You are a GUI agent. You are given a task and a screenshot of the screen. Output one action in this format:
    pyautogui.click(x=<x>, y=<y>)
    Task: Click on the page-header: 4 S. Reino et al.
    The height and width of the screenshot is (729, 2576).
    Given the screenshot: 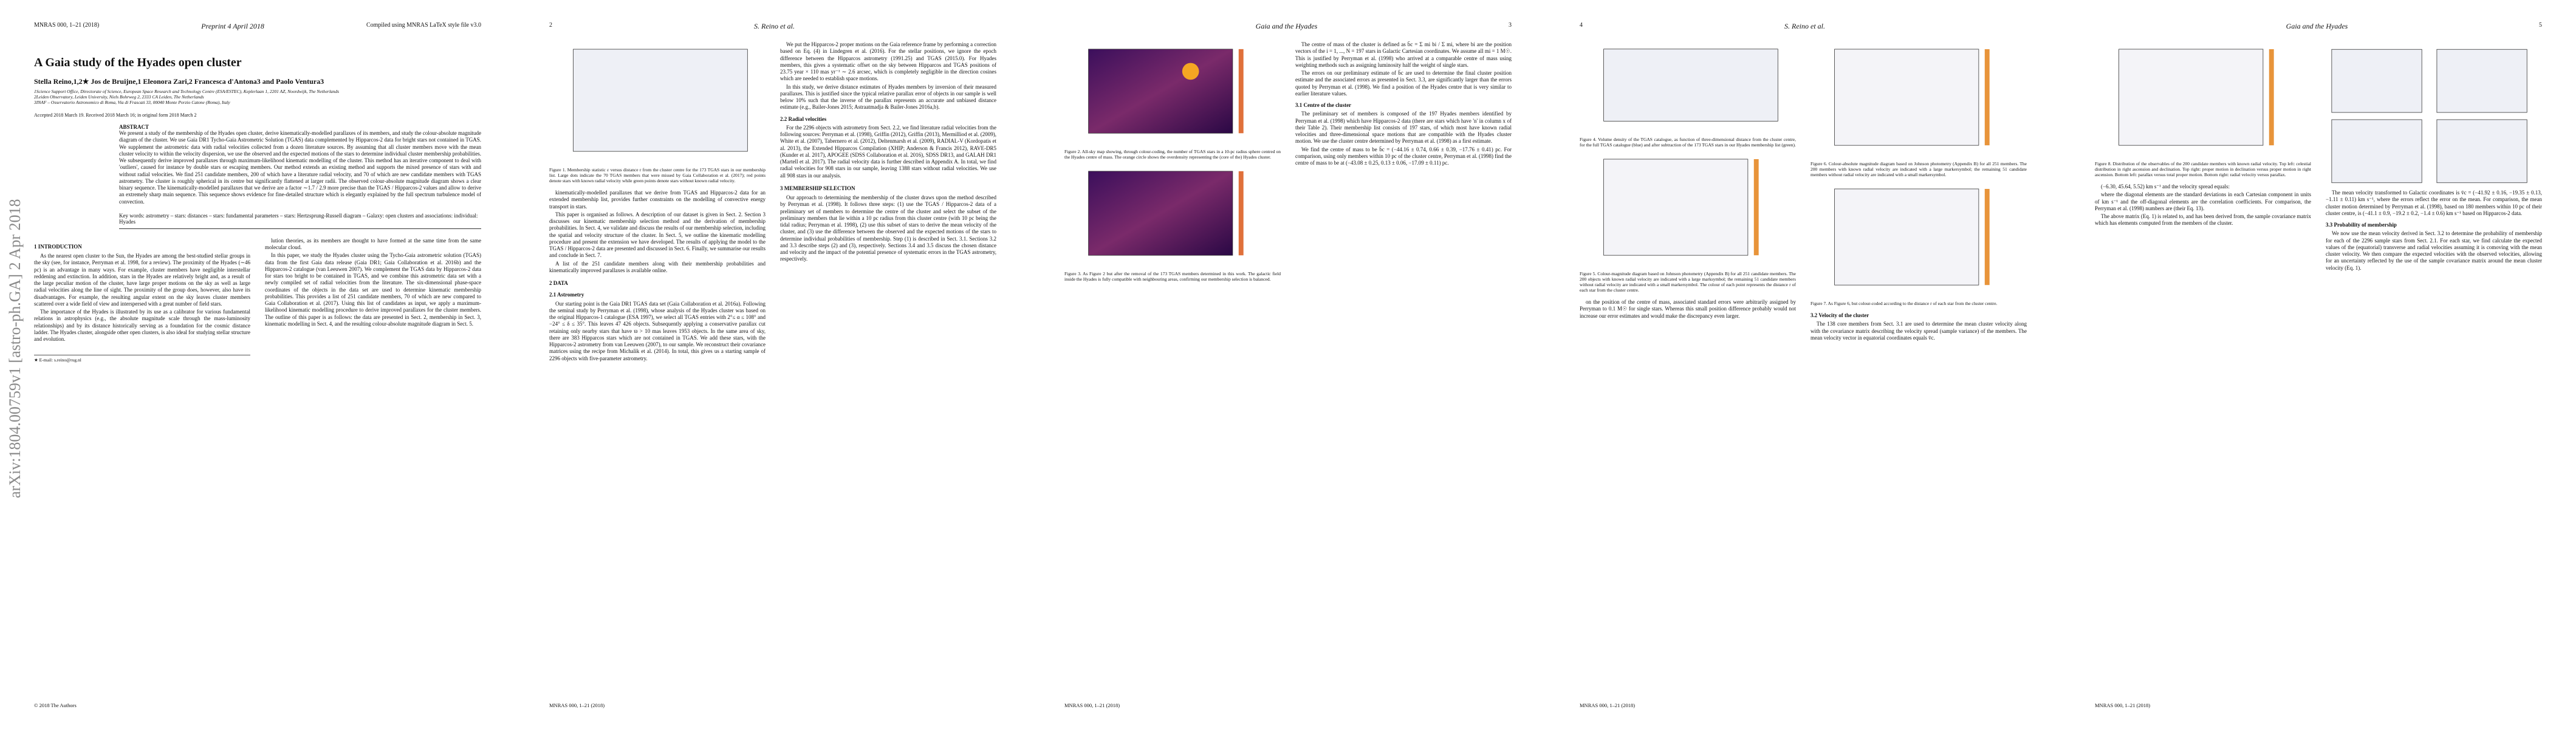 What is the action you would take?
    pyautogui.click(x=1803, y=28)
    